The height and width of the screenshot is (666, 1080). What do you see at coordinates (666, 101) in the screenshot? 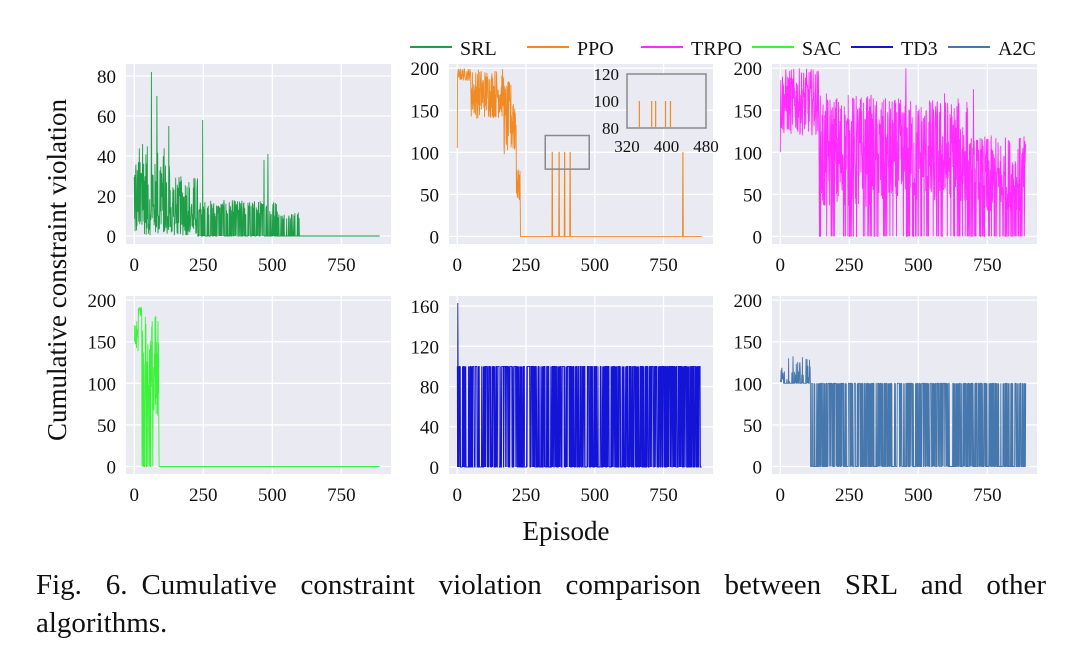
I see `inset-plot-area` at bounding box center [666, 101].